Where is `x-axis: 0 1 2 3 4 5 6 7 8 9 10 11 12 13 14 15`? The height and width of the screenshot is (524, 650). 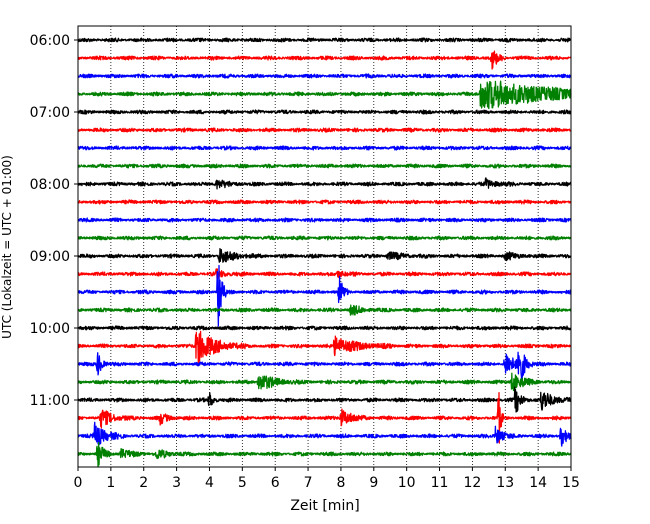
x-axis: 0 1 2 3 4 5 6 7 8 9 10 11 12 13 14 15 is located at coordinates (327, 479).